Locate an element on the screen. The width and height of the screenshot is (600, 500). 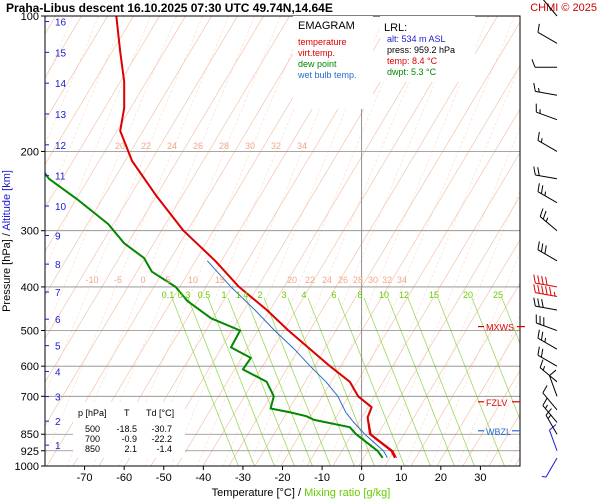
mixing-ratio-label: 8 is located at coordinates (359, 295).